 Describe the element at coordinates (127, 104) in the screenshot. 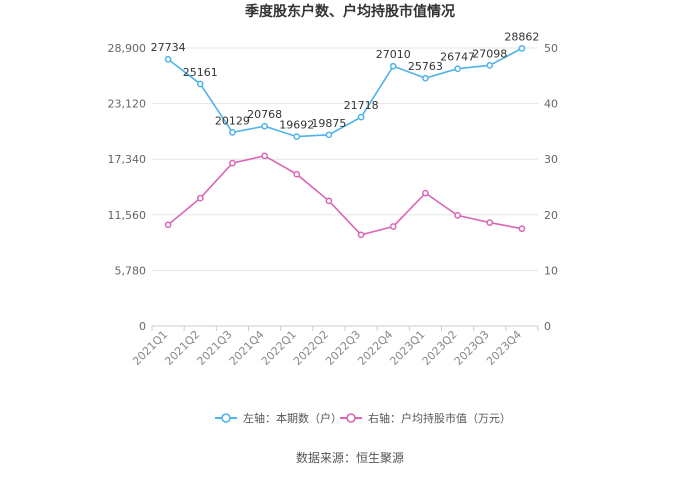

I see `left-axis-tick-label: 23,120` at that location.